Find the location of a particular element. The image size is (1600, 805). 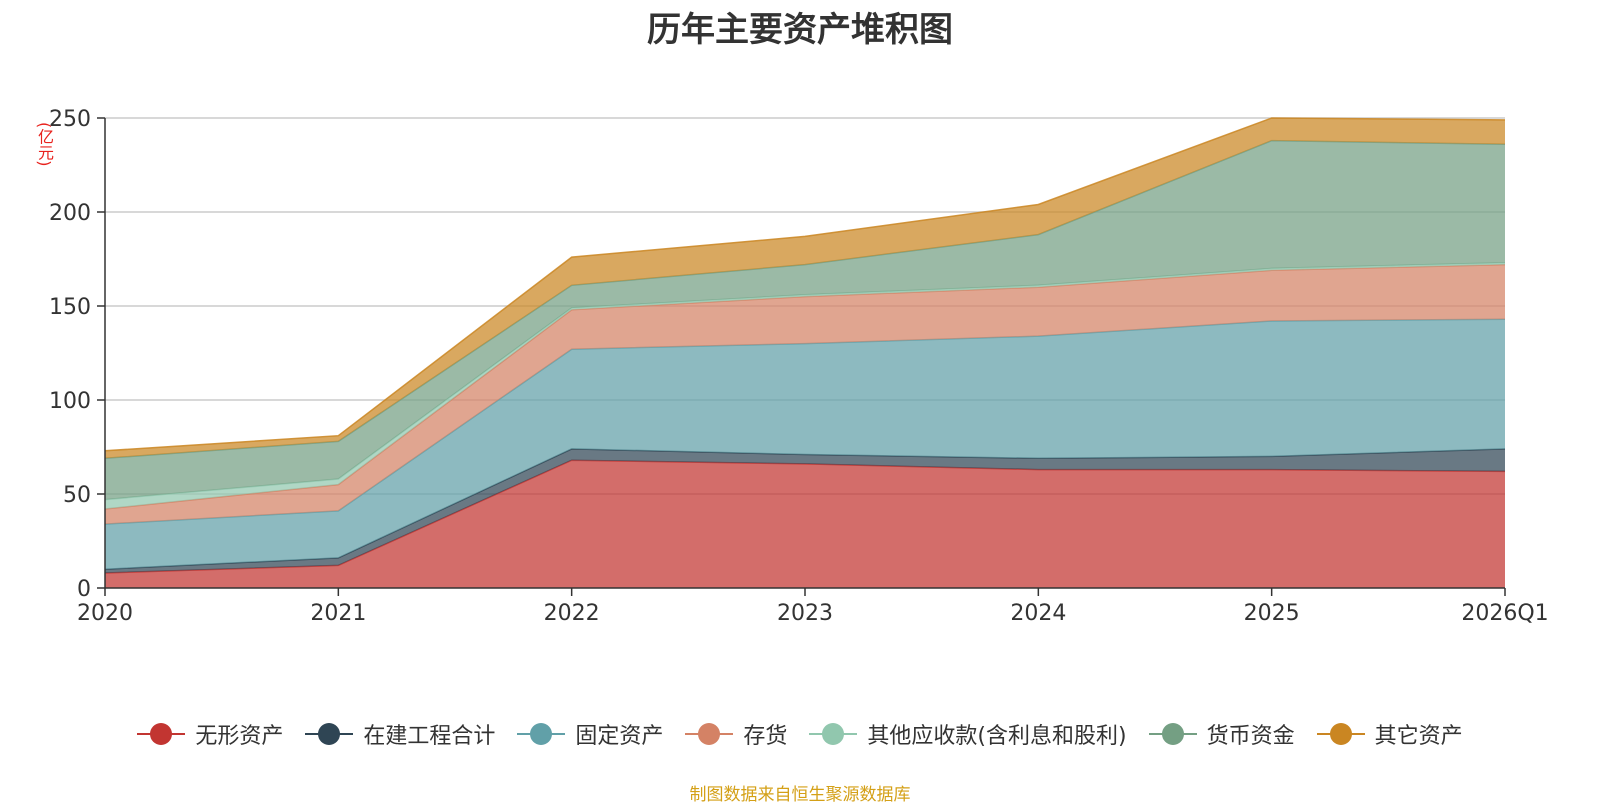

y-tick-label: 150 is located at coordinates (70, 307).